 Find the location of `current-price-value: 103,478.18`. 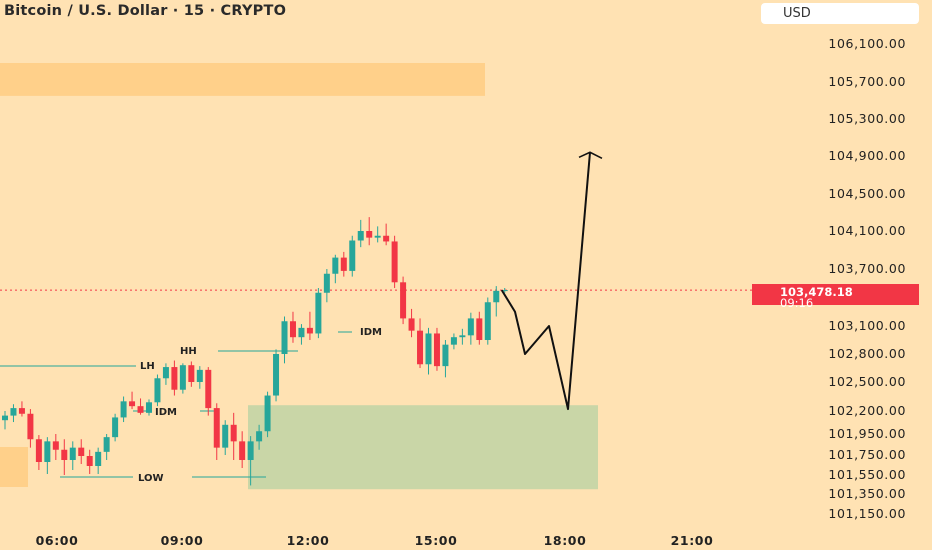

current-price-value: 103,478.18 is located at coordinates (816, 292).